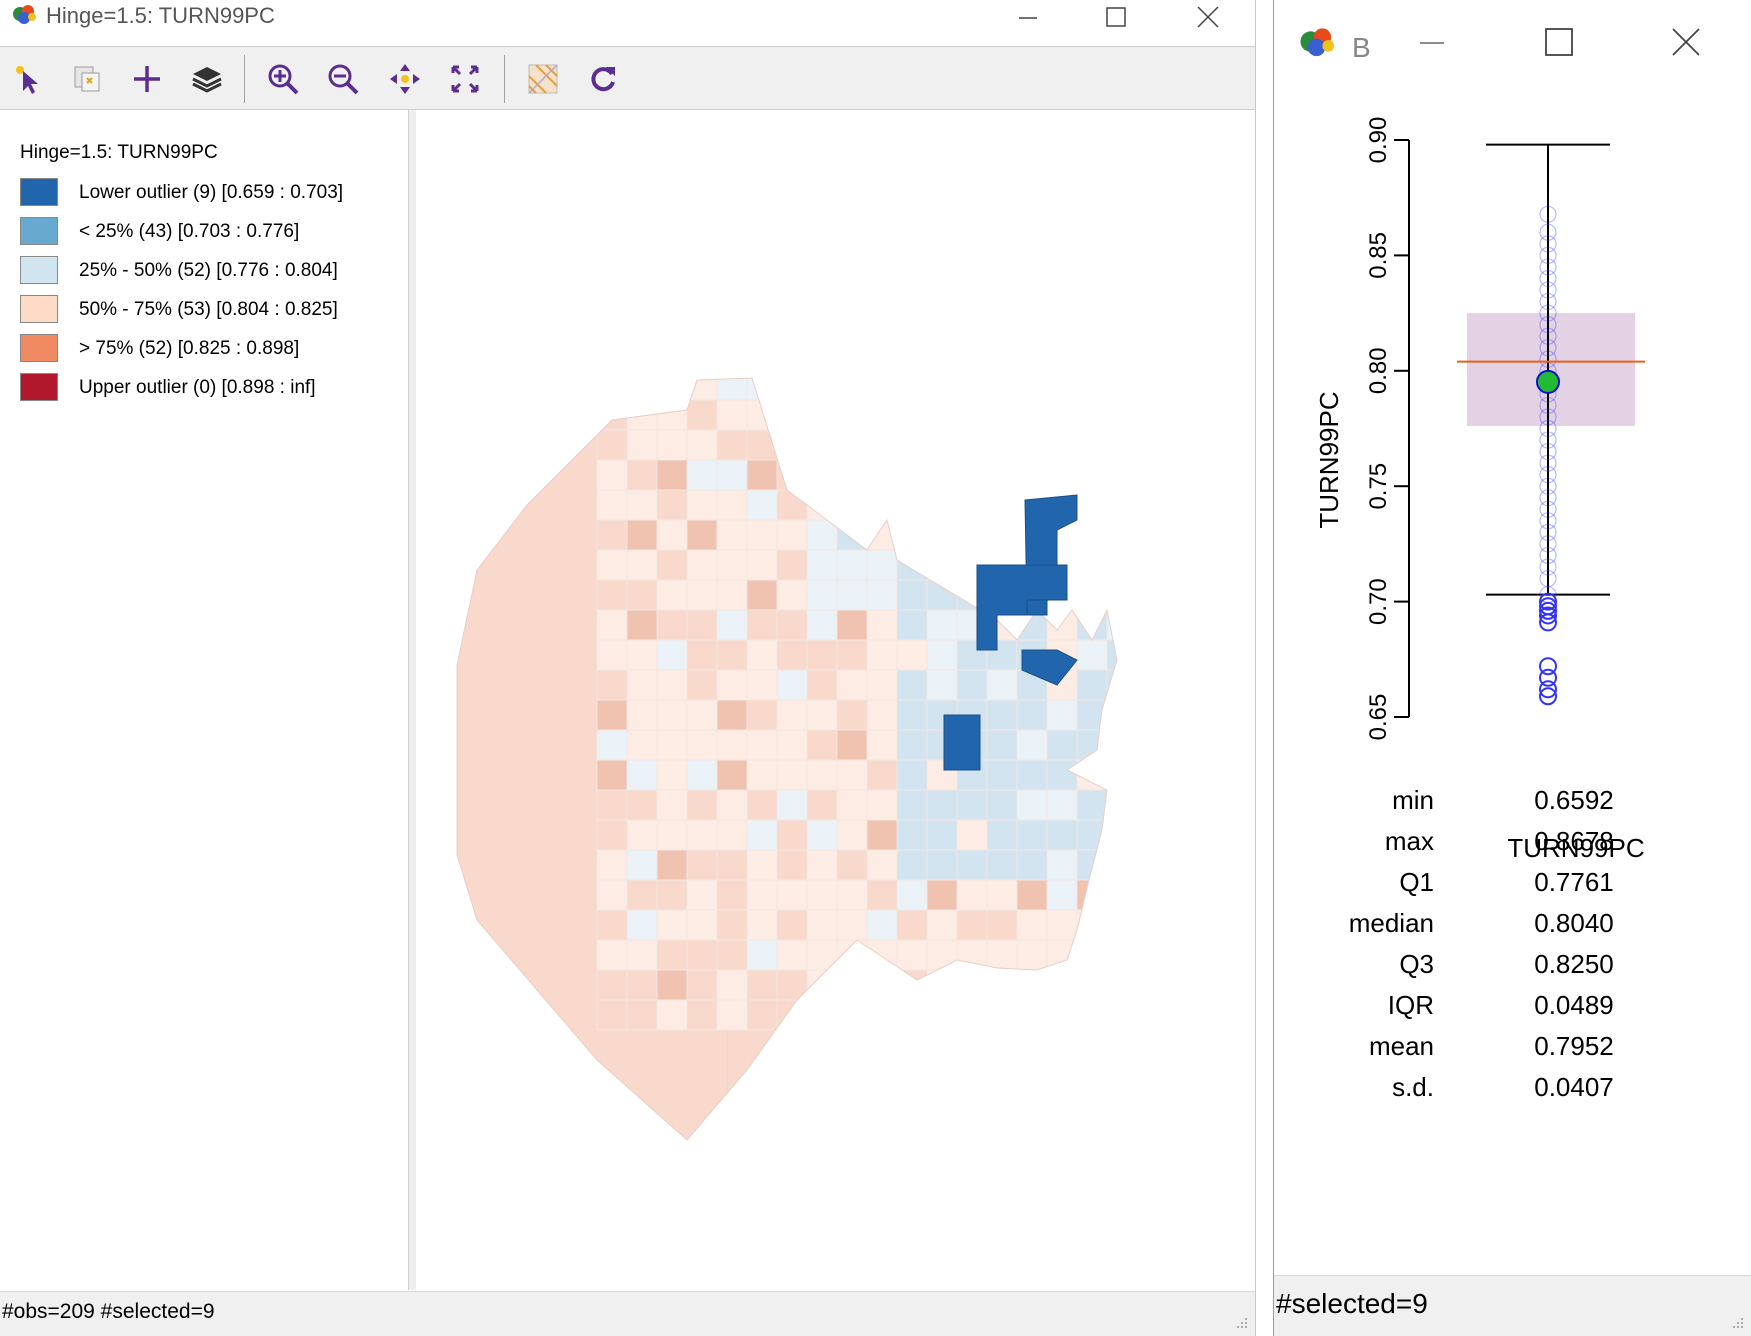 Image resolution: width=1751 pixels, height=1336 pixels. What do you see at coordinates (87, 79) in the screenshot?
I see `copy-selection-button` at bounding box center [87, 79].